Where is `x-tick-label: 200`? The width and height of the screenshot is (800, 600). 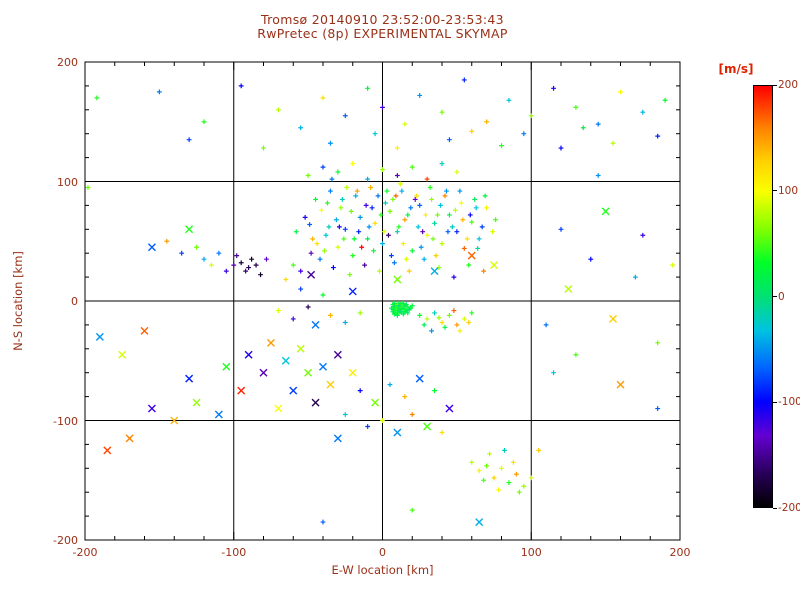
x-tick-label: 200 is located at coordinates (680, 552).